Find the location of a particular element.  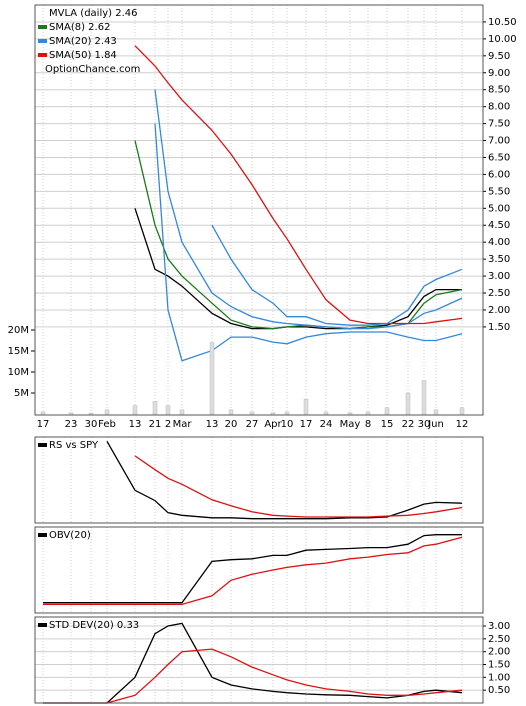

y-tick-label: 10.00 is located at coordinates (502, 39).